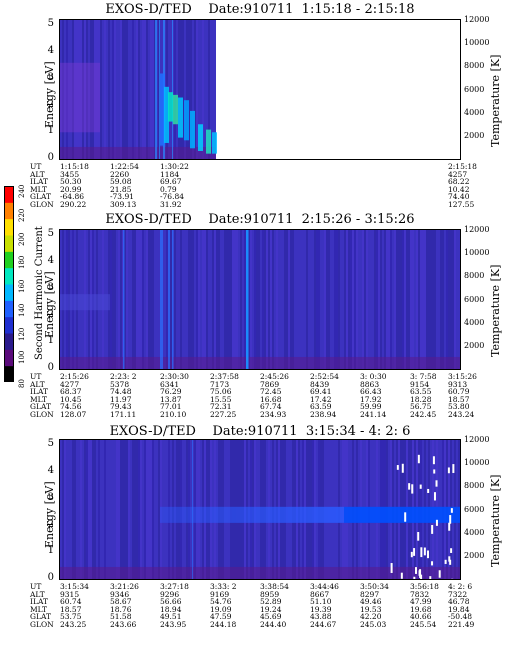  Describe the element at coordinates (22, 191) in the screenshot. I see `colorbar-tick-label: 240` at that location.